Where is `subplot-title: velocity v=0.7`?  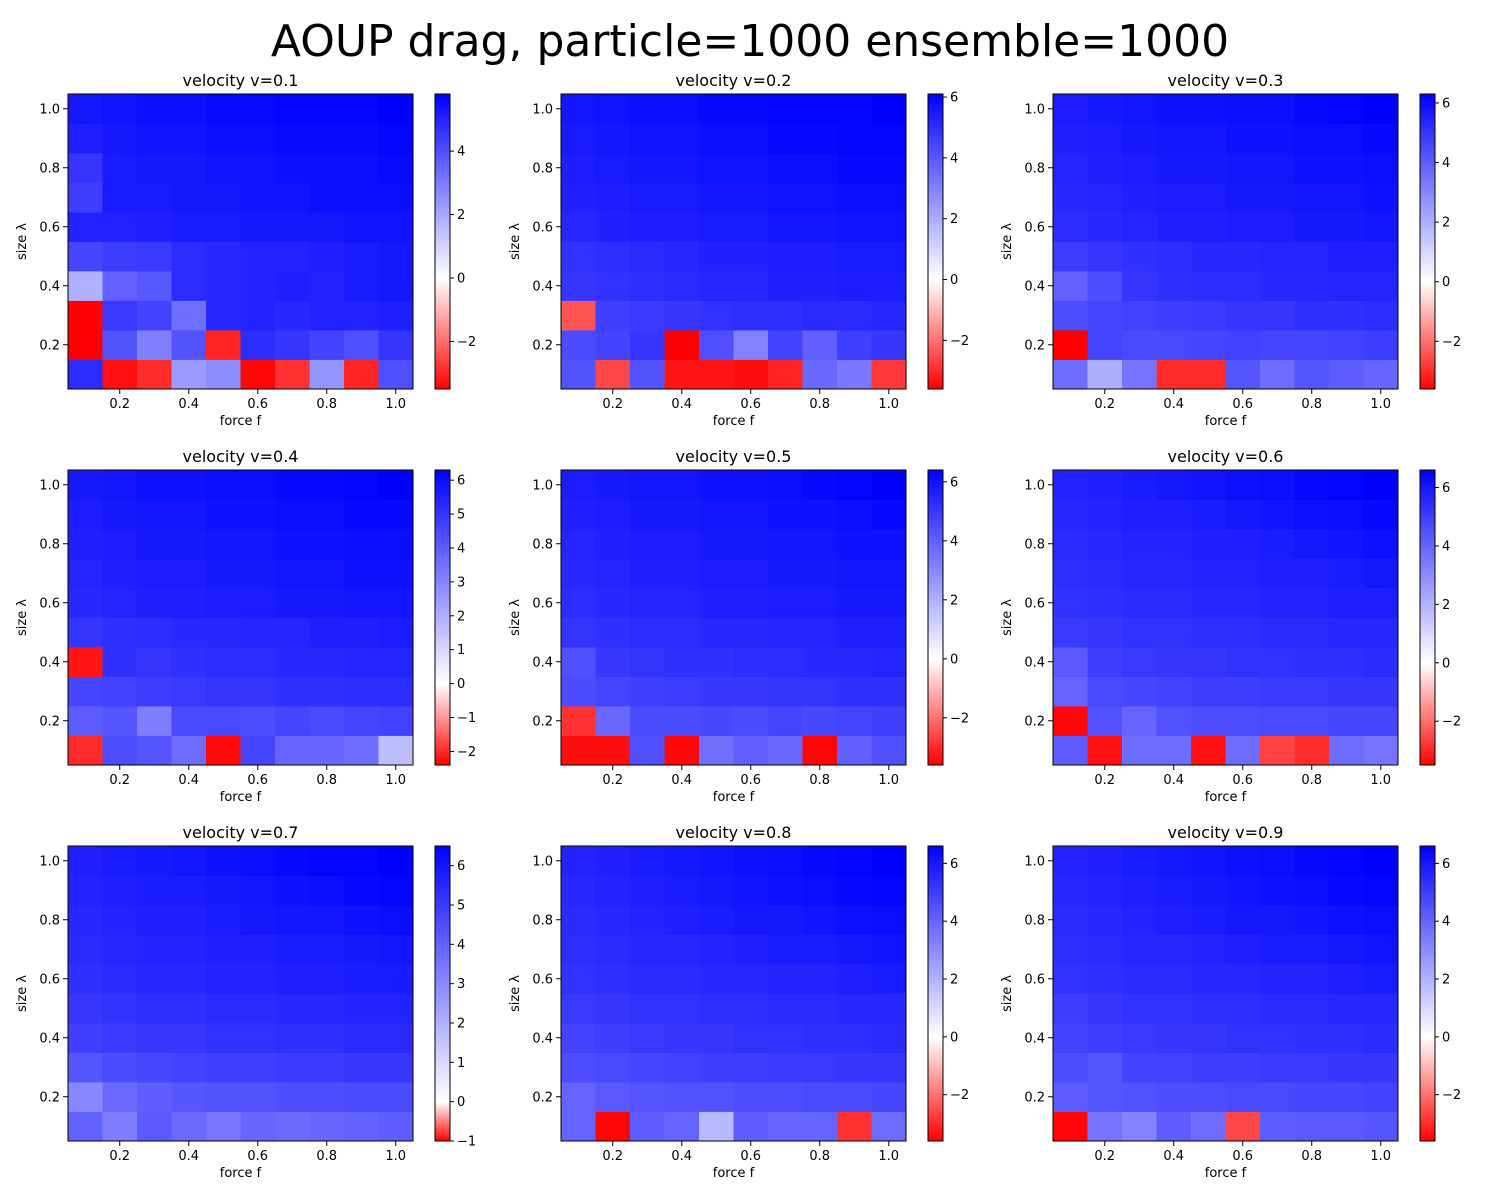
subplot-title: velocity v=0.7 is located at coordinates (241, 832).